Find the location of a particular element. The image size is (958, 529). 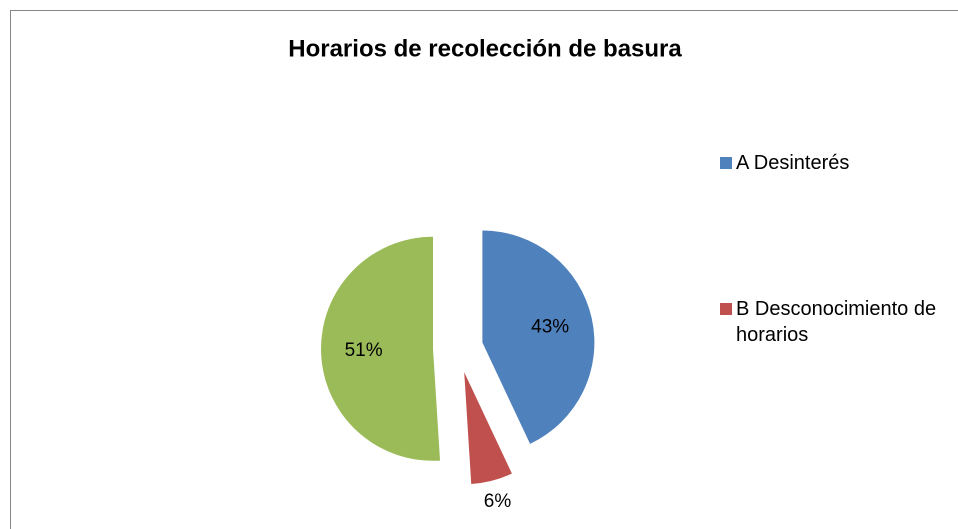

legend-label: B Desconocimiento de horarios is located at coordinates (836, 322).